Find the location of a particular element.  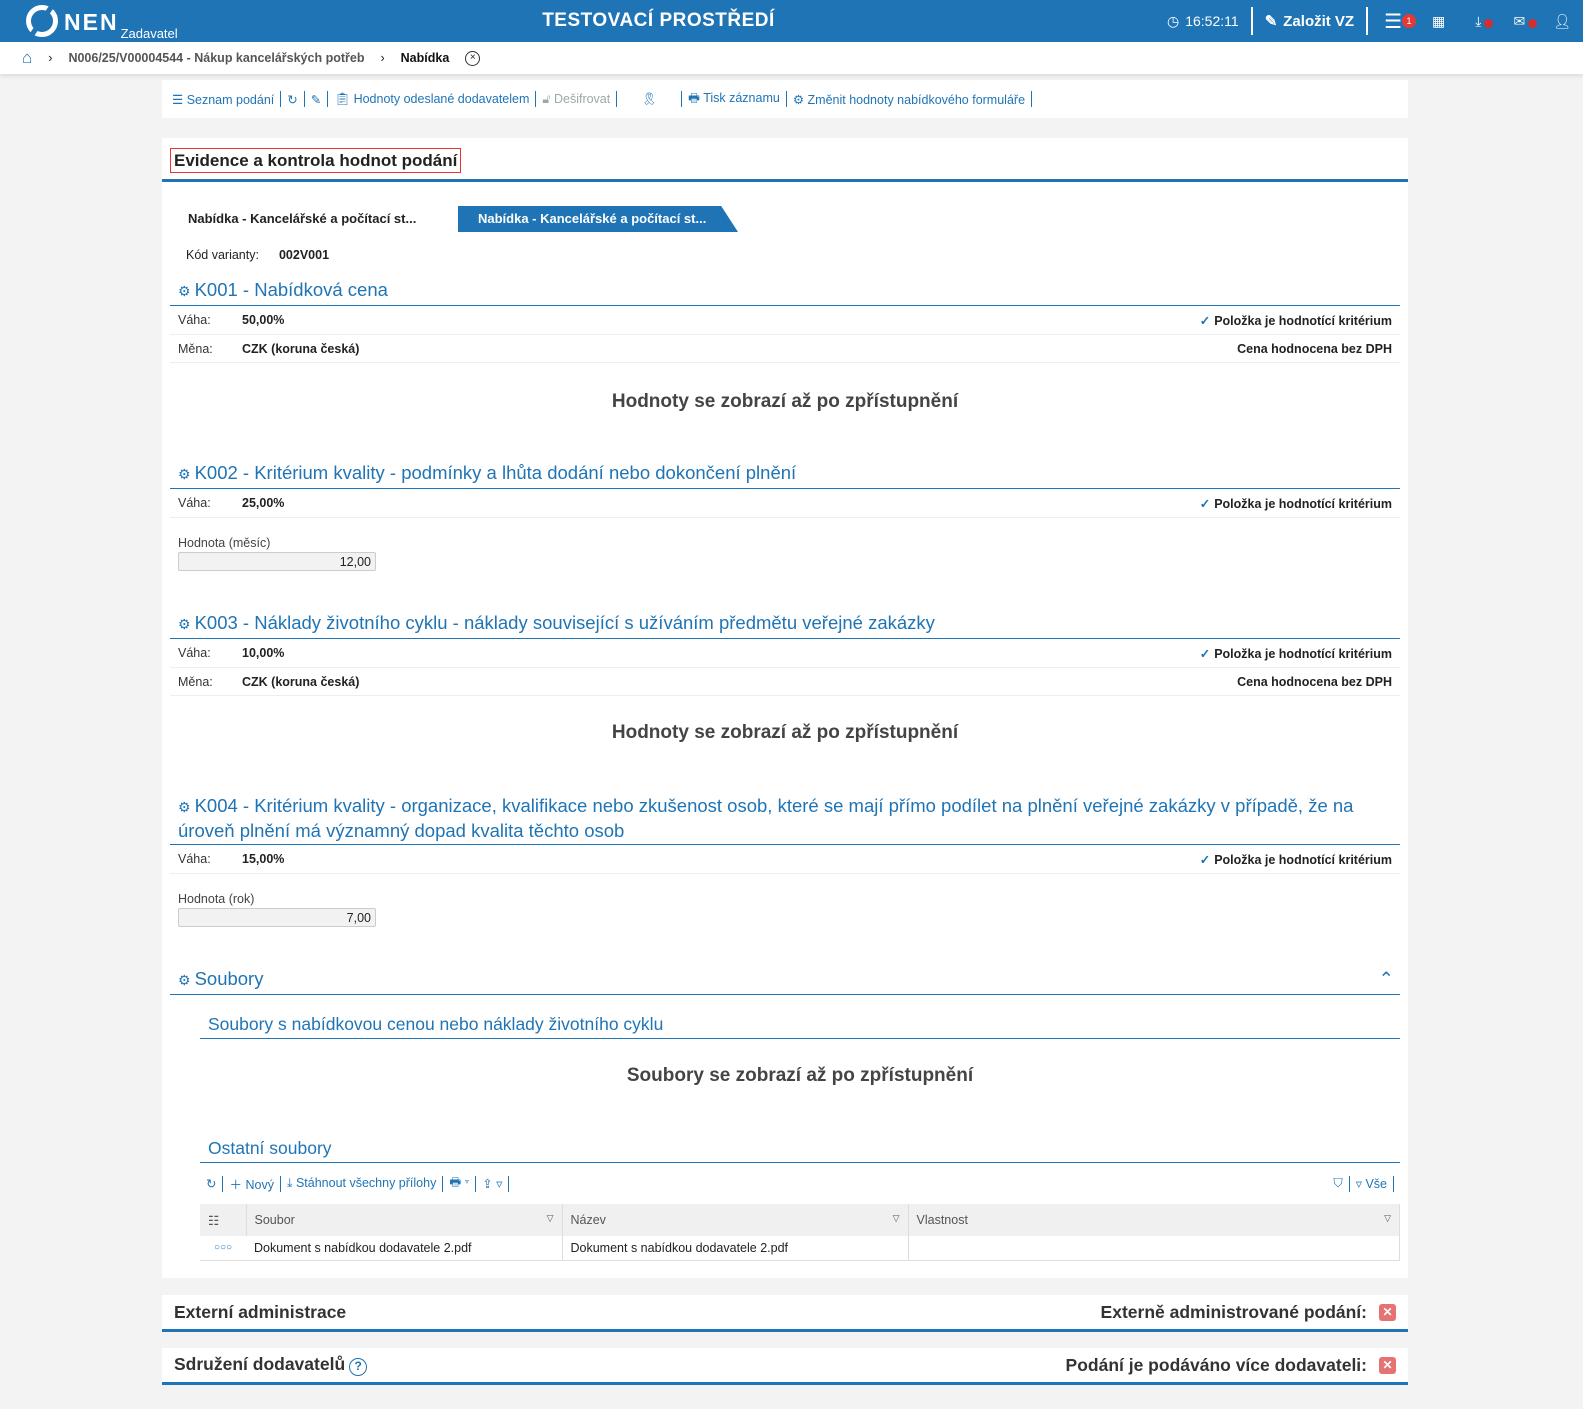

menu-icon: ☰ is located at coordinates (1393, 21).